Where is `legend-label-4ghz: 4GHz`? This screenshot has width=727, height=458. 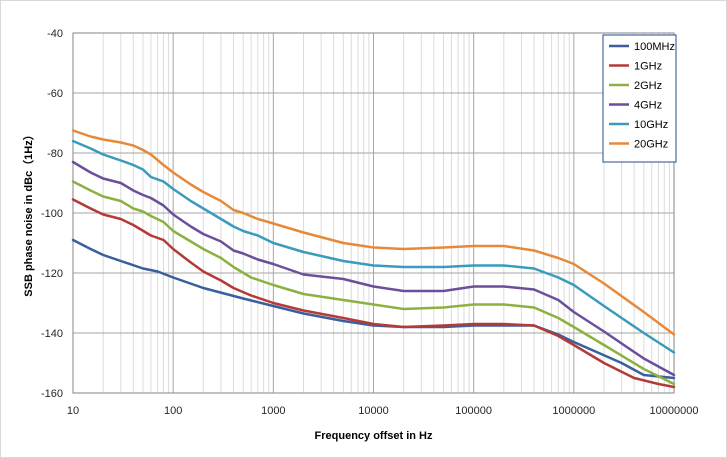 legend-label-4ghz: 4GHz is located at coordinates (648, 106).